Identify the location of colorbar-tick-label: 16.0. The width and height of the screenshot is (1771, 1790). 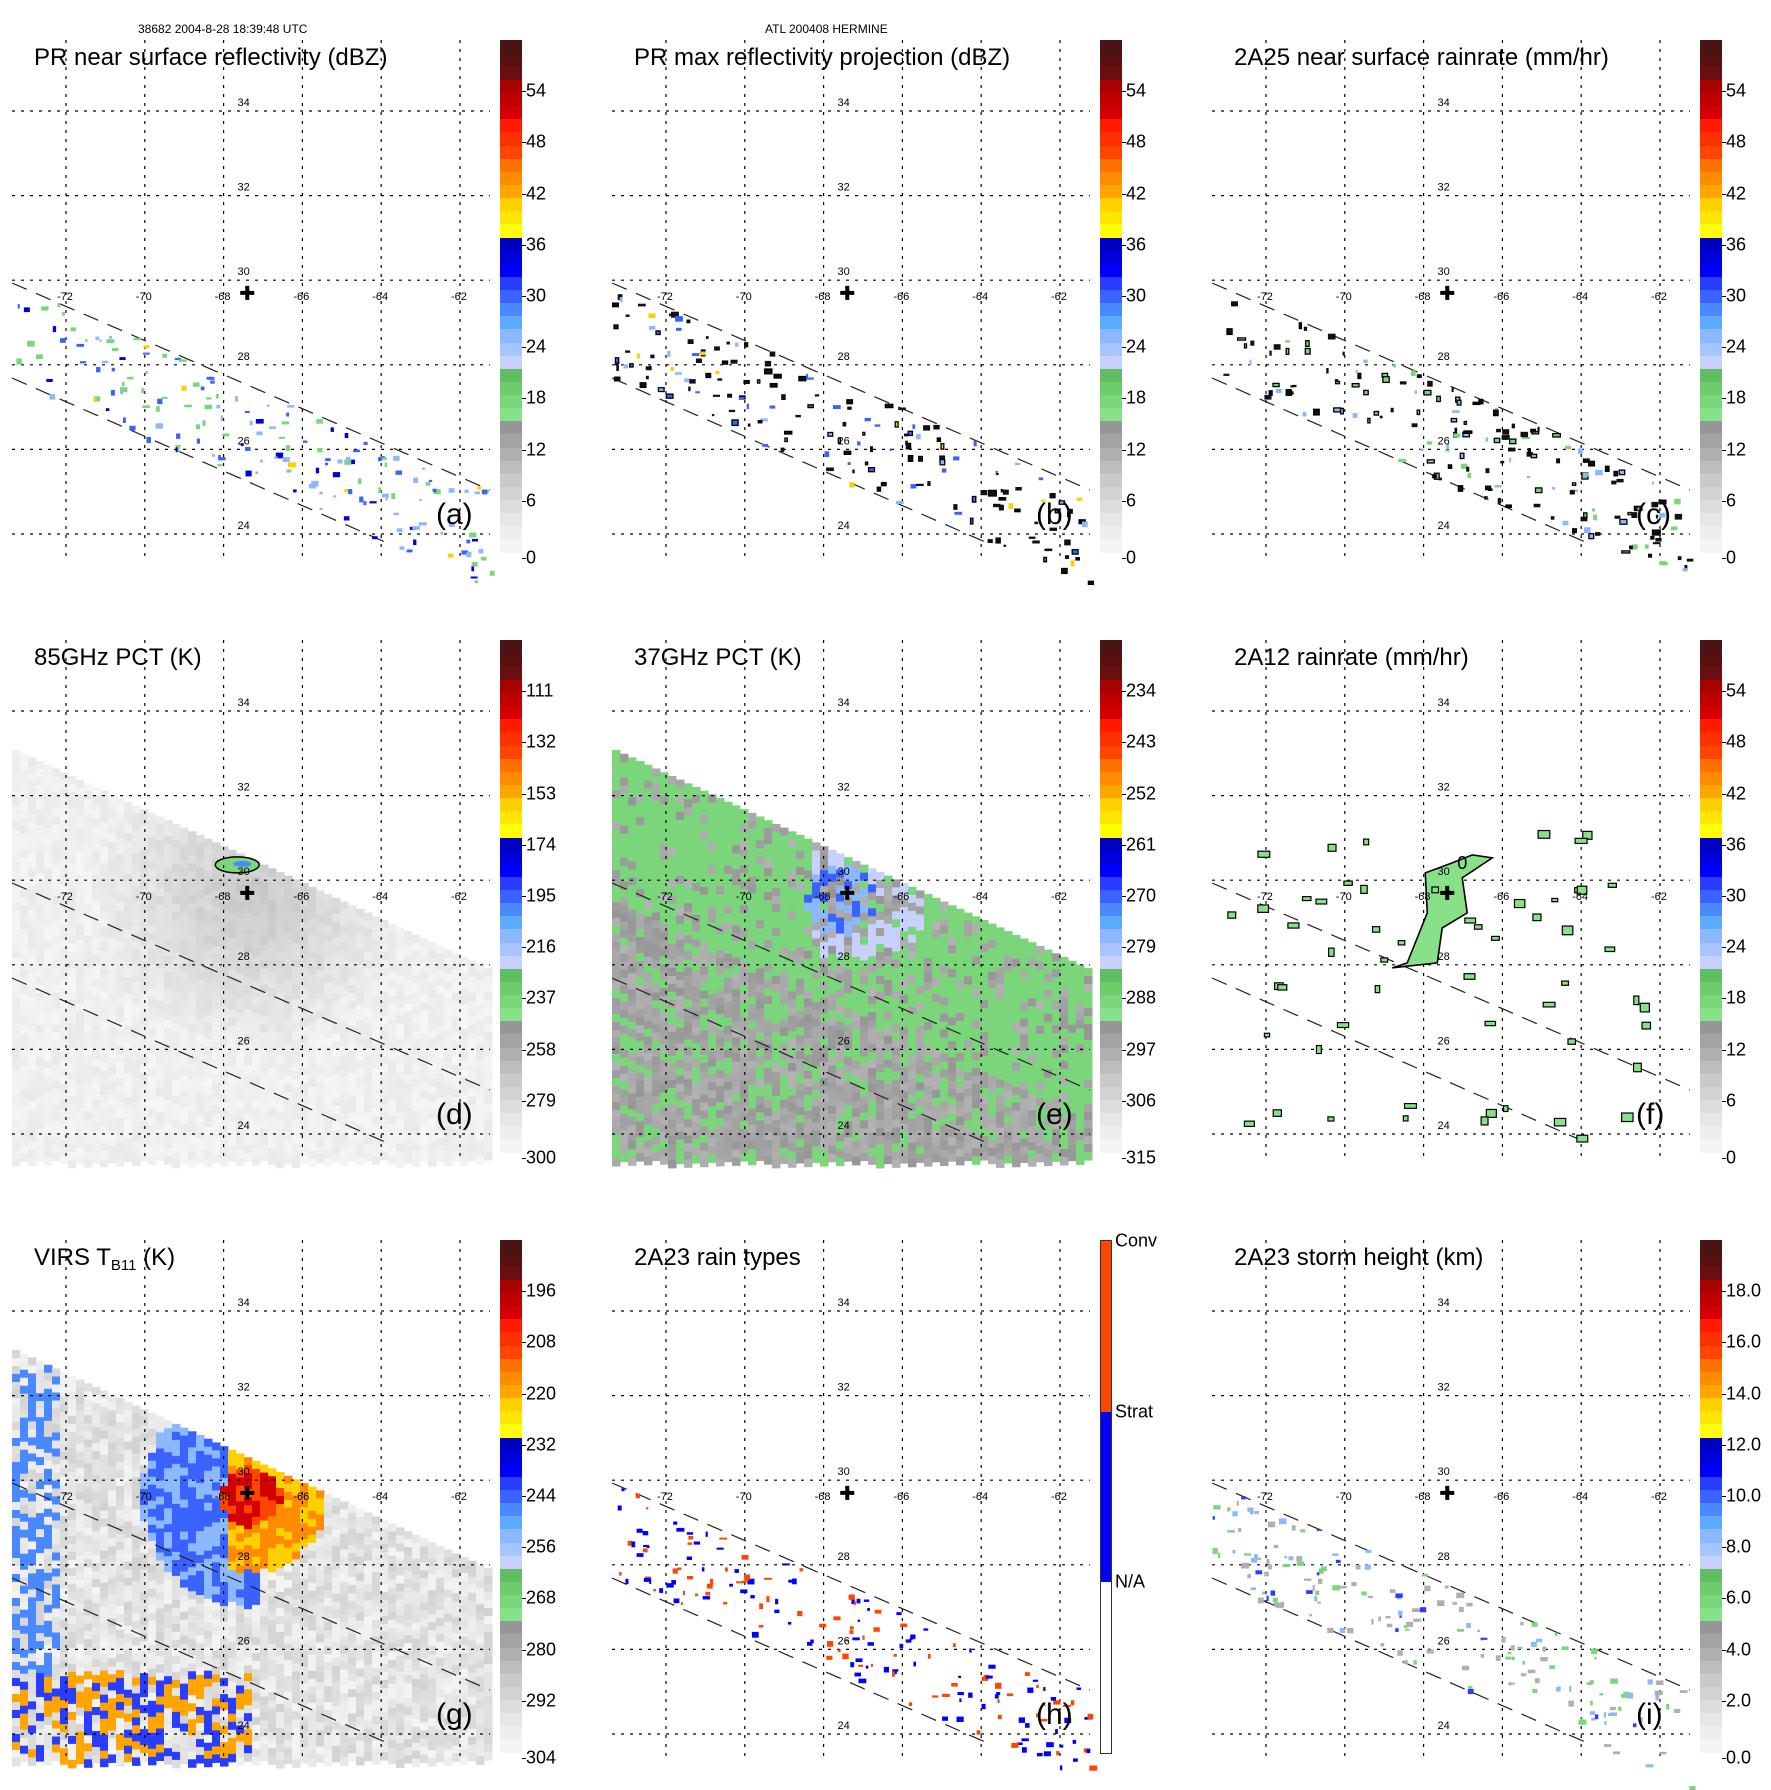
(1743, 1342).